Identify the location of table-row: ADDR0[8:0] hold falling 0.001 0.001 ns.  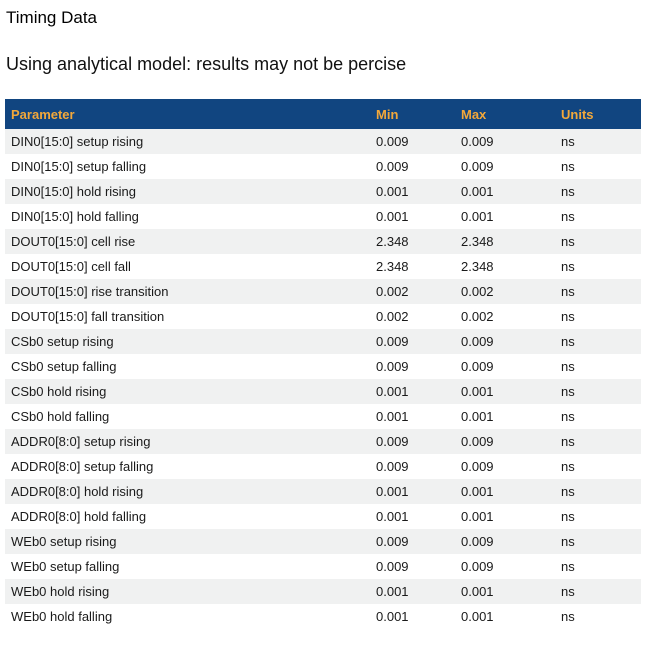
(323, 516).